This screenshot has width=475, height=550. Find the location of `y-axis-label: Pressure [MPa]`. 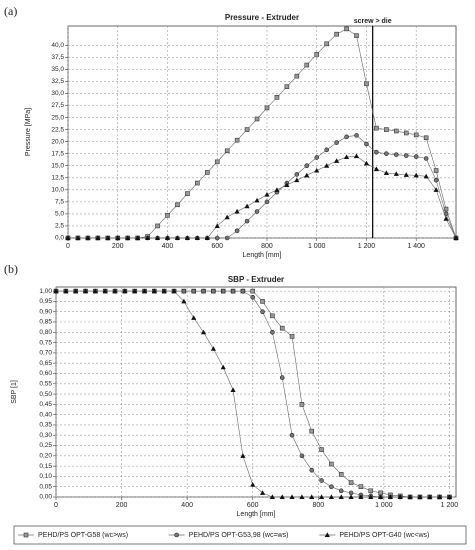

y-axis-label: Pressure [MPa] is located at coordinates (28, 132).